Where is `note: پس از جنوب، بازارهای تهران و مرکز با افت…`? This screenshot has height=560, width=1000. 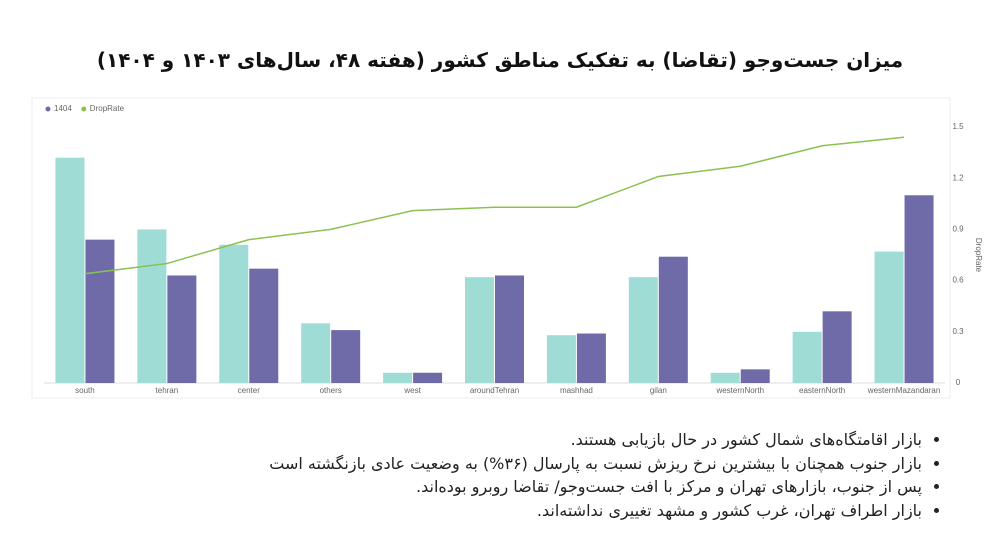 note: پس از جنوب، بازارهای تهران و مرکز با افت… is located at coordinates (595, 487).